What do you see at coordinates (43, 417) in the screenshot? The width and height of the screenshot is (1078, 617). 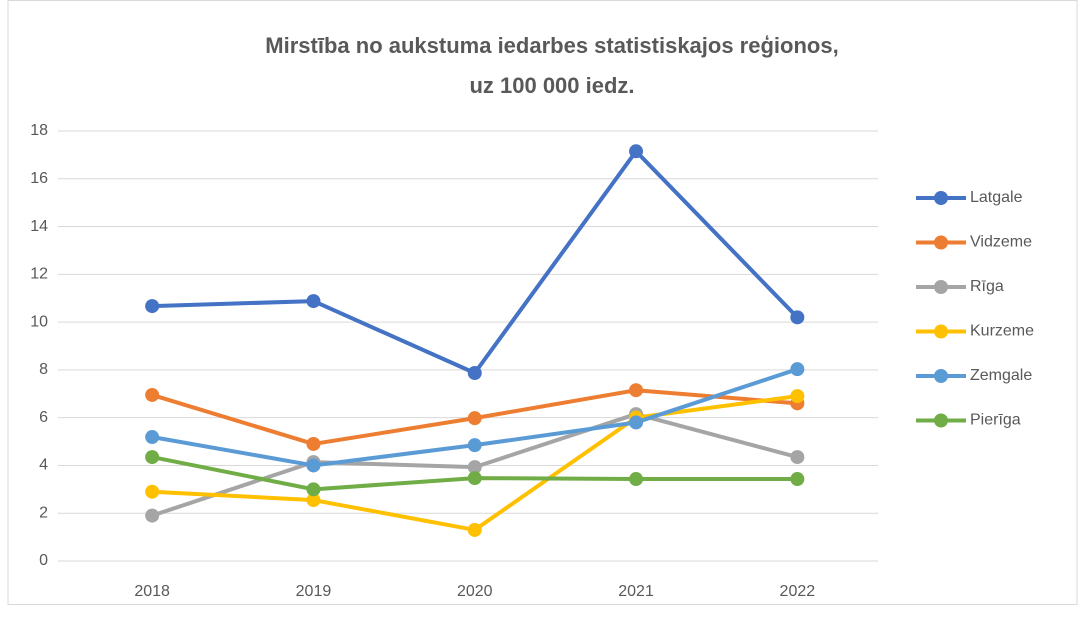 I see `y-tick-label: 6` at bounding box center [43, 417].